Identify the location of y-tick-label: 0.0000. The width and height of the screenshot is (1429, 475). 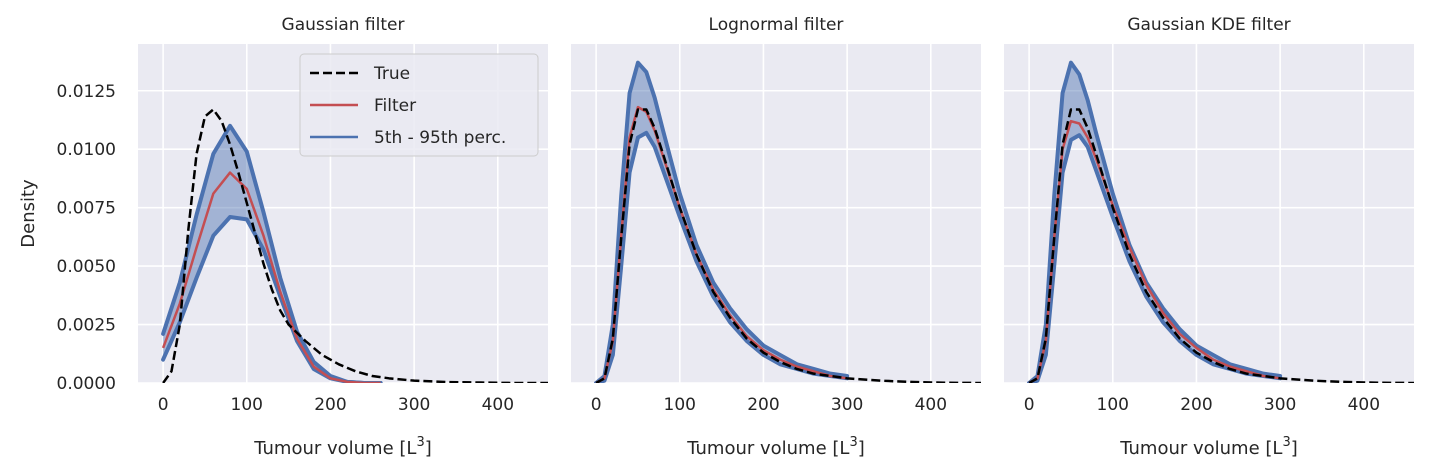
(86, 384).